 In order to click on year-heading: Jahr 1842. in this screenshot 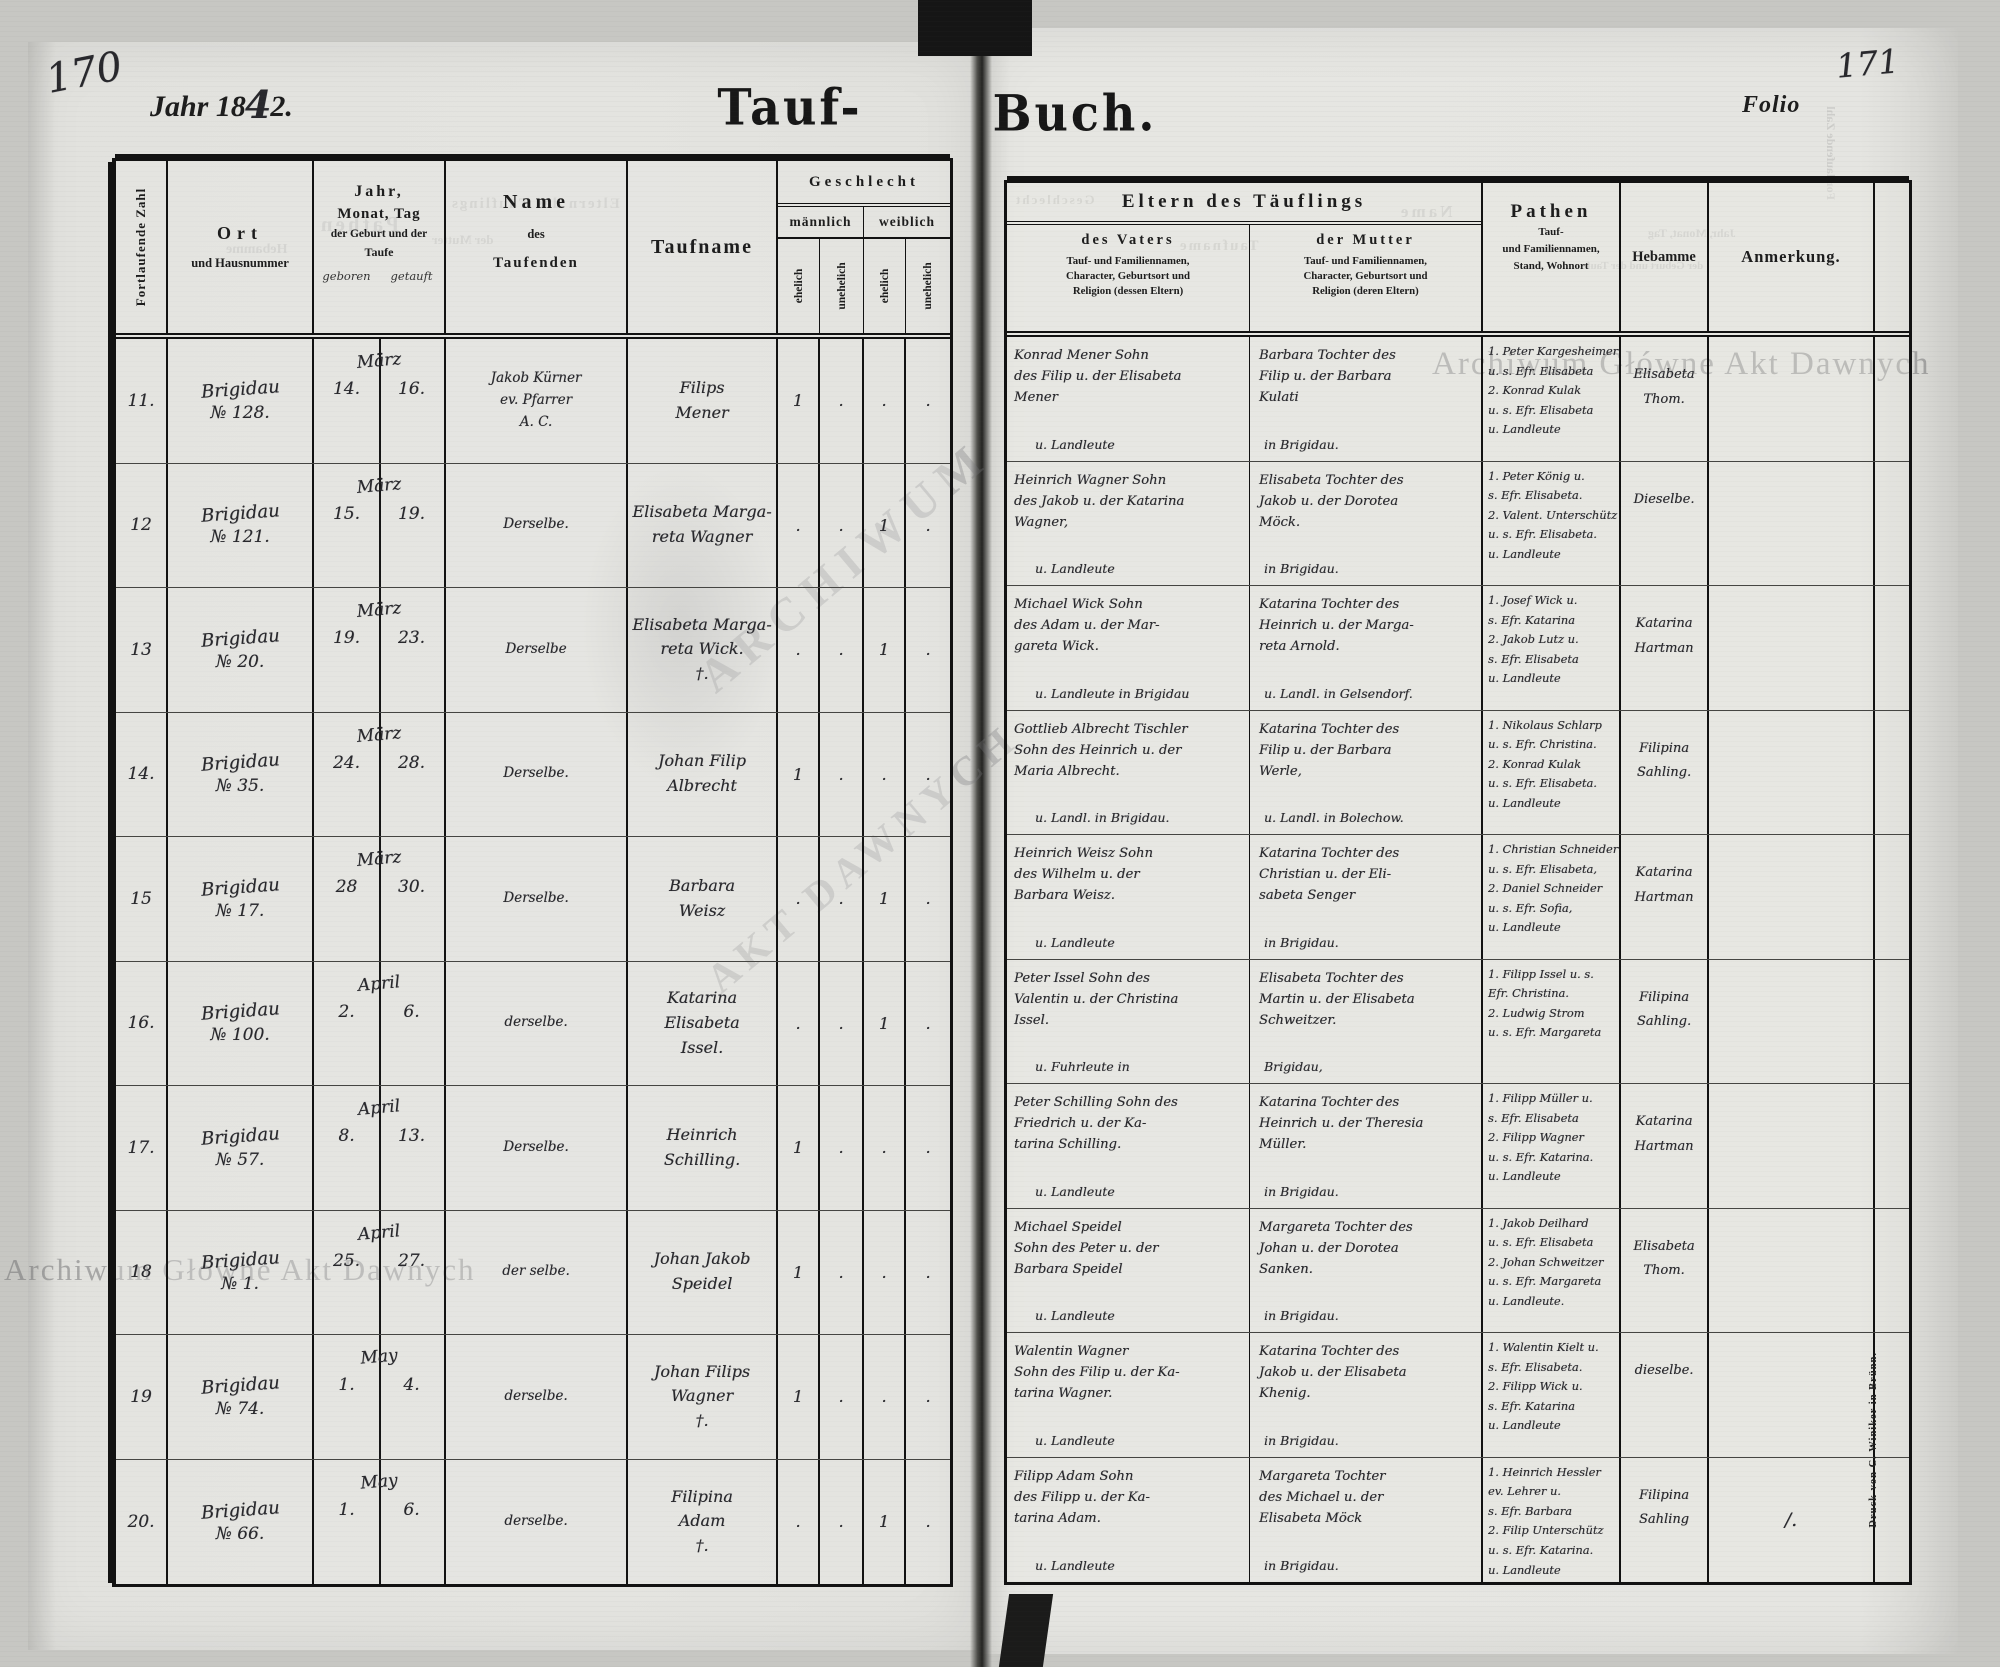, I will do `click(221, 103)`.